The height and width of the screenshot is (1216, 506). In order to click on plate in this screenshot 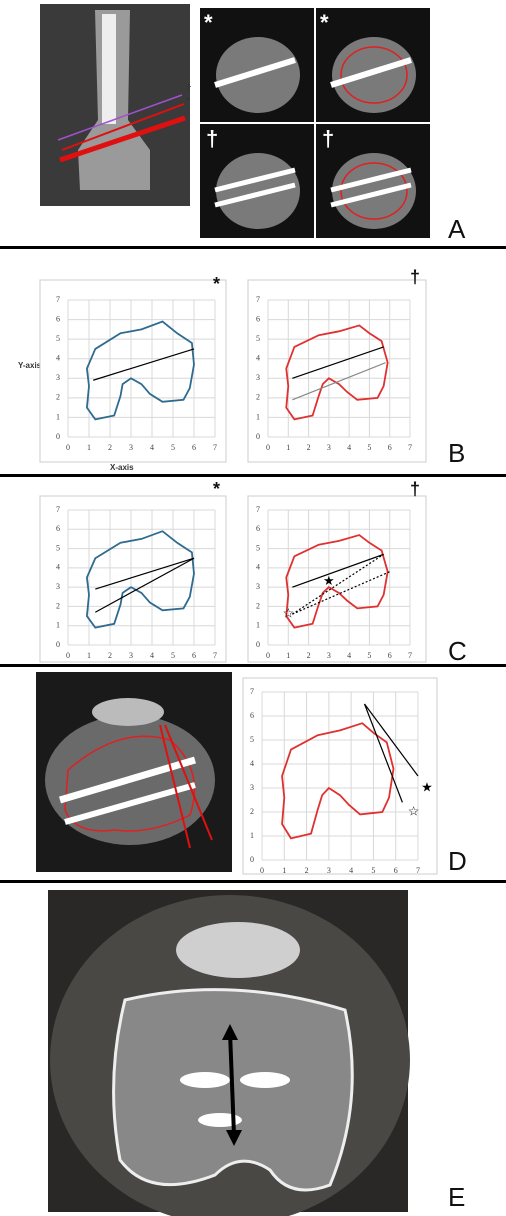, I will do `click(109, 69)`.